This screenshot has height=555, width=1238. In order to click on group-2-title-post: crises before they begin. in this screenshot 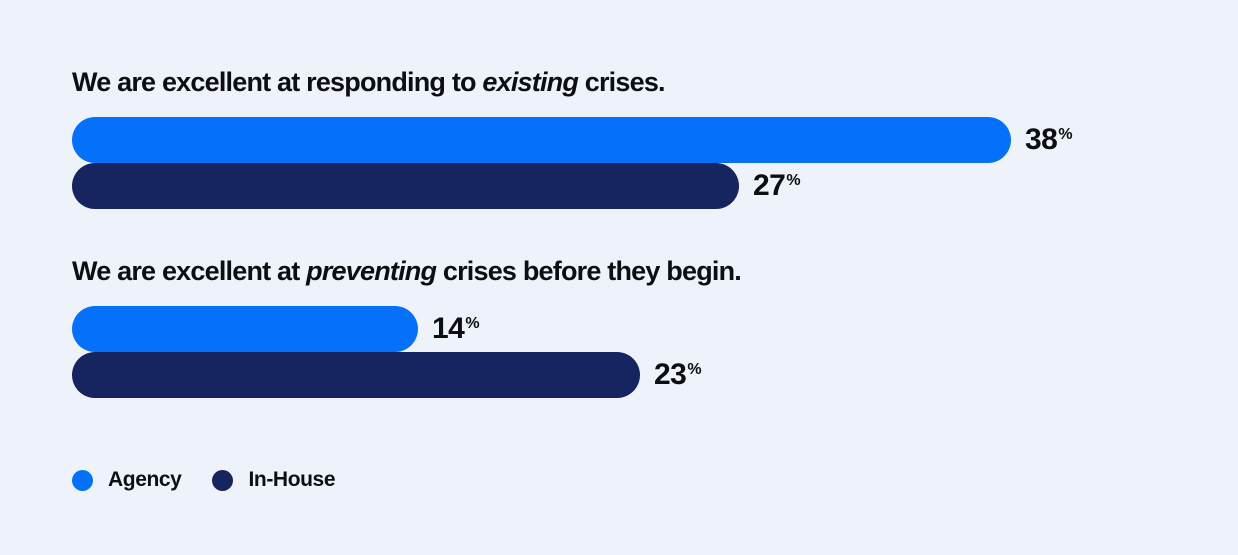, I will do `click(589, 271)`.